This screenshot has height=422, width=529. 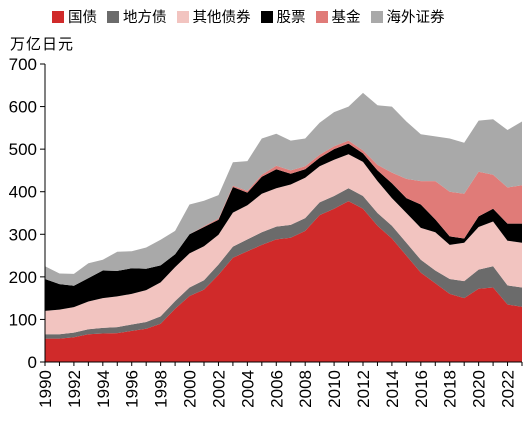 What do you see at coordinates (23, 192) in the screenshot?
I see `y-tick-label: 400` at bounding box center [23, 192].